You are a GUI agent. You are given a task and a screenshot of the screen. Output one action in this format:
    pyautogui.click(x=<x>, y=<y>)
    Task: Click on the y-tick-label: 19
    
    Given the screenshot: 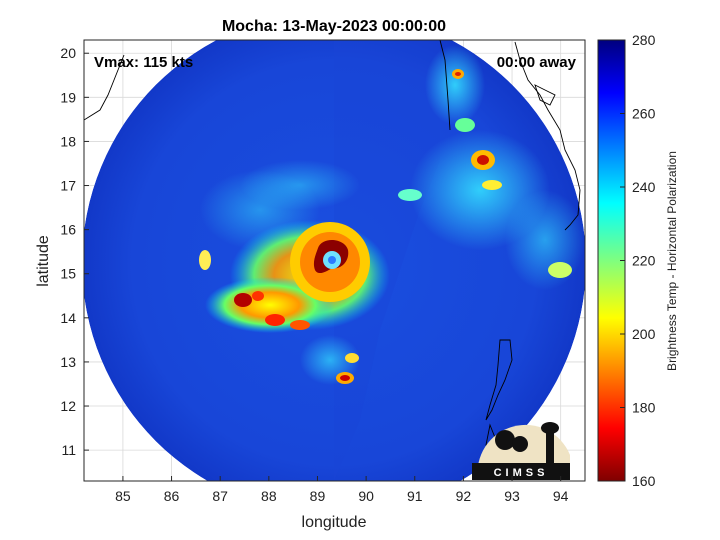 What is the action you would take?
    pyautogui.click(x=68, y=97)
    